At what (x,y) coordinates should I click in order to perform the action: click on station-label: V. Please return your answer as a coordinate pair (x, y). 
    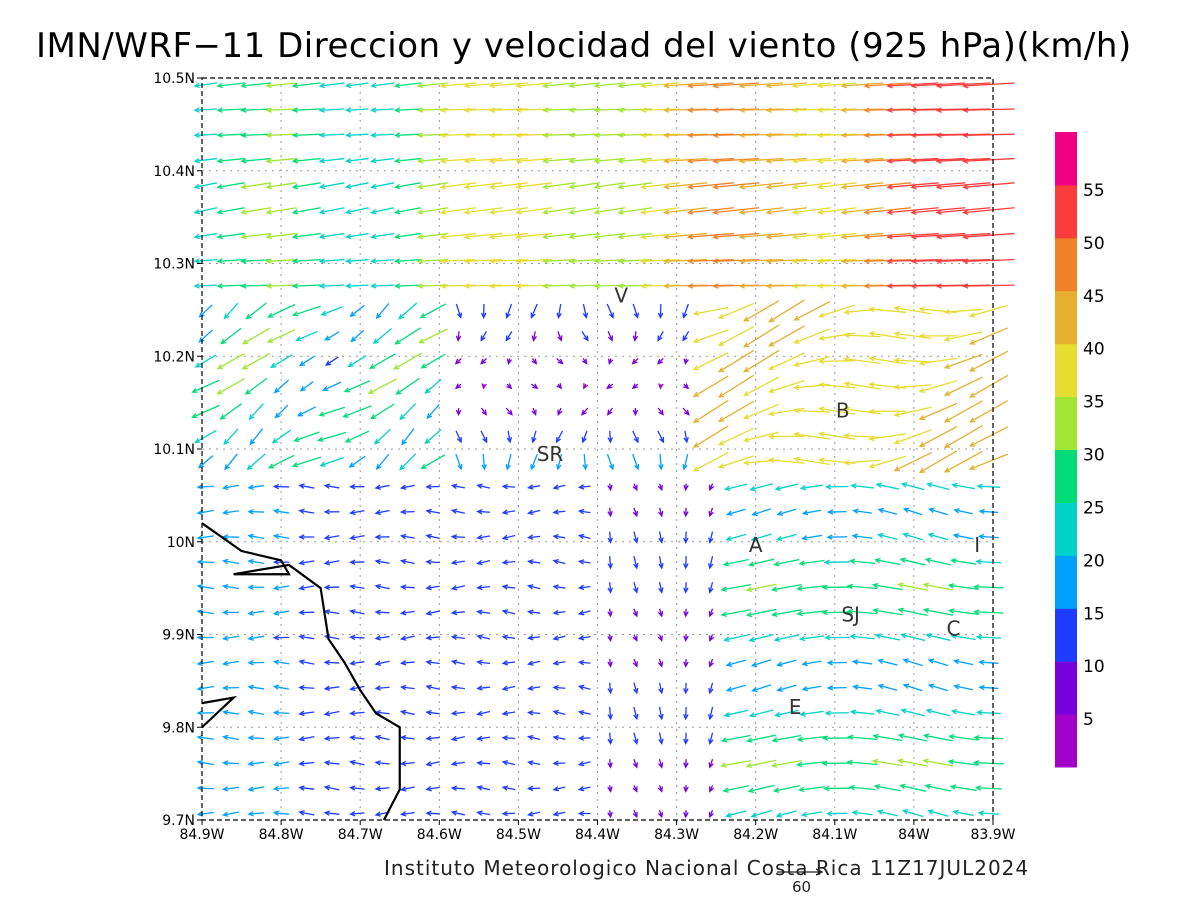
    Looking at the image, I should click on (621, 295).